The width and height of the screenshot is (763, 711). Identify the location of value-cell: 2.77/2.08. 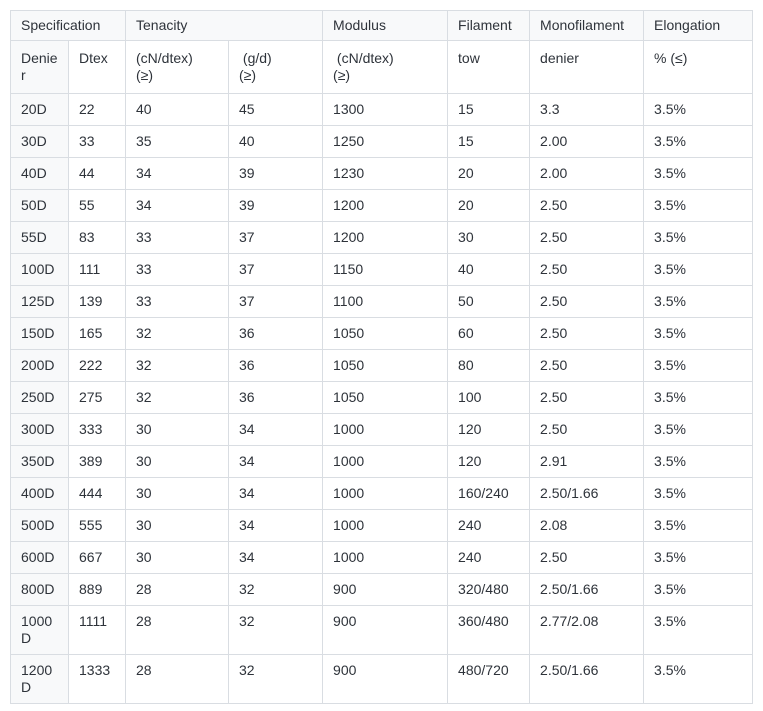
(587, 630).